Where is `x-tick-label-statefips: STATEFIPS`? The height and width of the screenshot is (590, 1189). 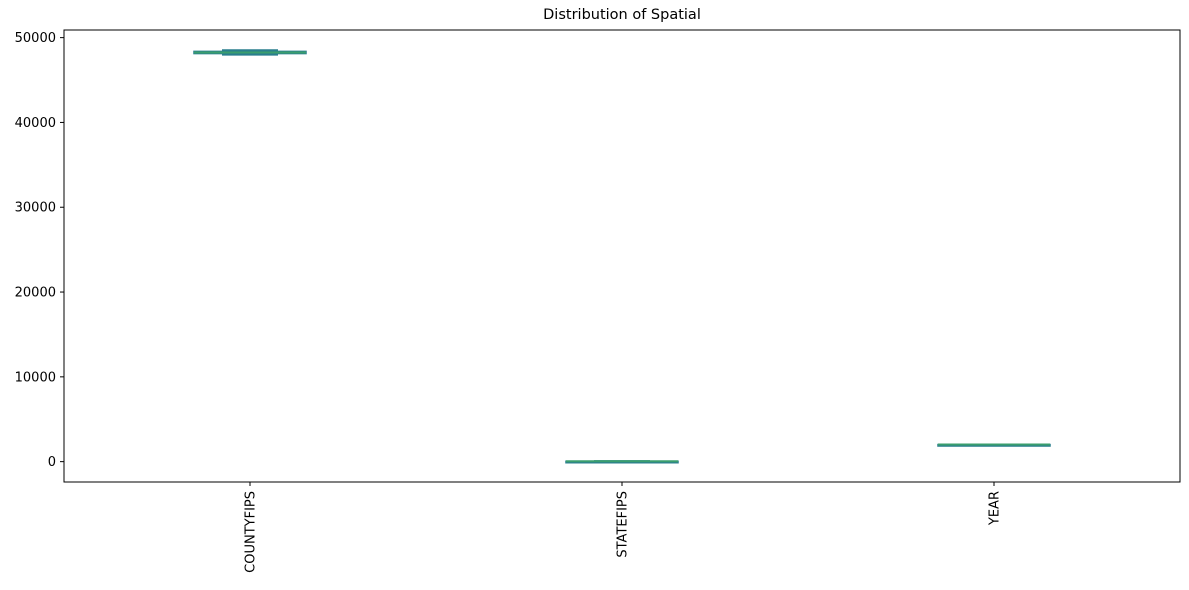 x-tick-label-statefips: STATEFIPS is located at coordinates (623, 524).